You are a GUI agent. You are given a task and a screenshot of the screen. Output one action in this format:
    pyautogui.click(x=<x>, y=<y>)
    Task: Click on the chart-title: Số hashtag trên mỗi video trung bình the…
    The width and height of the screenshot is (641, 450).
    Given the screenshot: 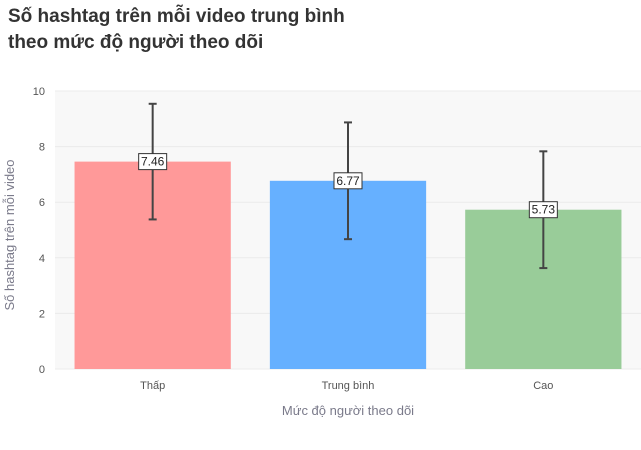 What is the action you would take?
    pyautogui.click(x=318, y=30)
    